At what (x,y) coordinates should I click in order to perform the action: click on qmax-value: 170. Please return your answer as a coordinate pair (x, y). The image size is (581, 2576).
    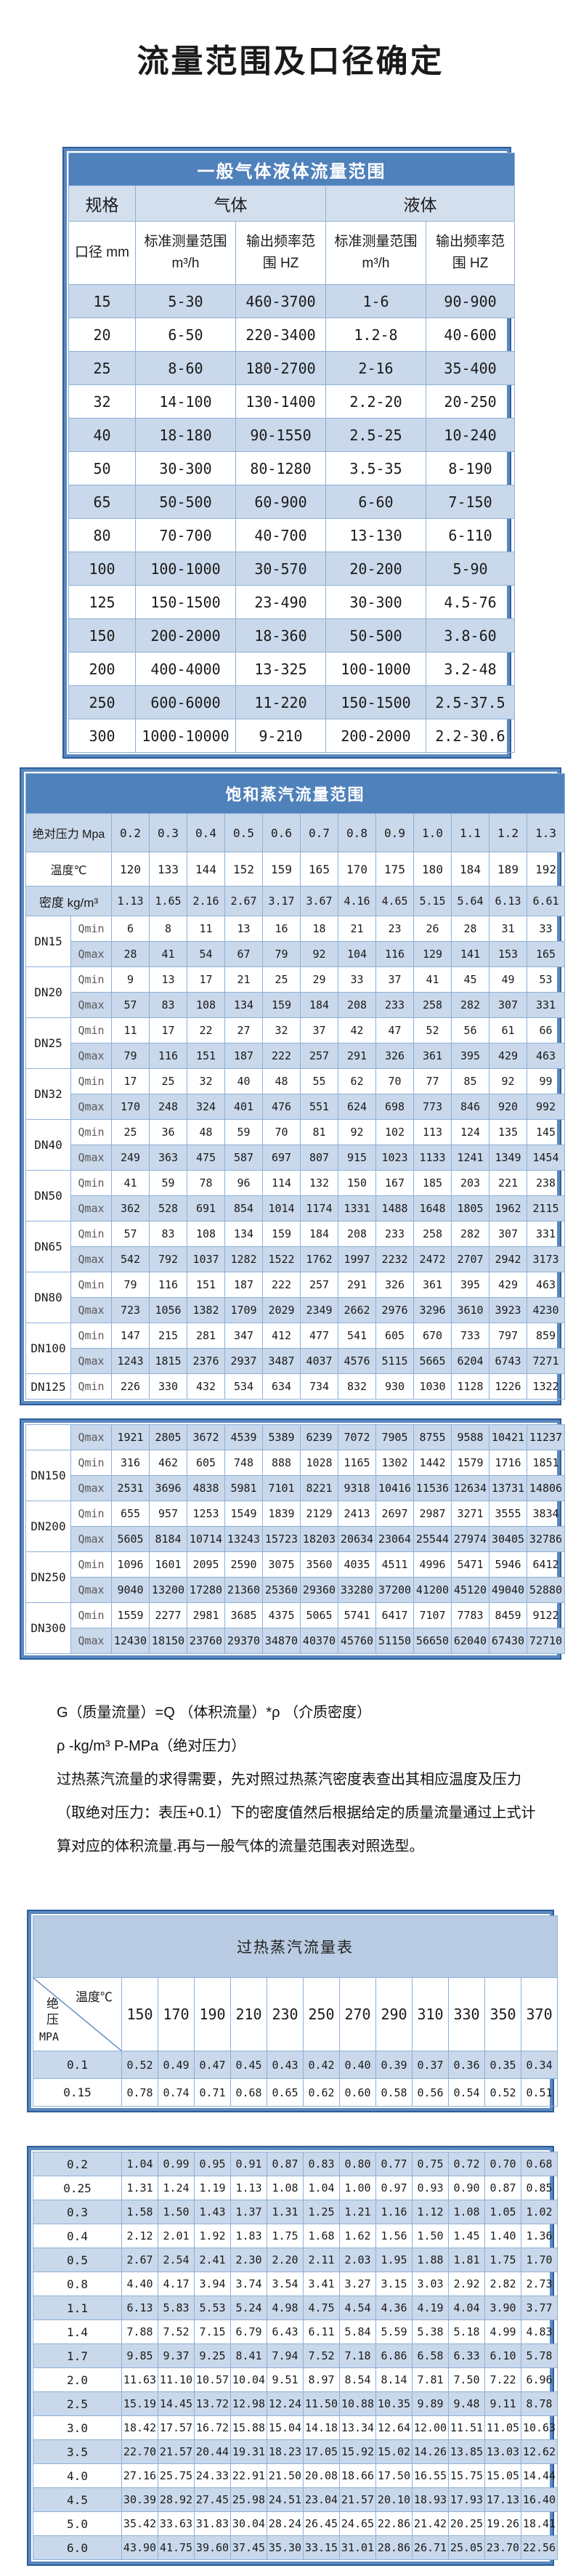
    Looking at the image, I should click on (130, 1107).